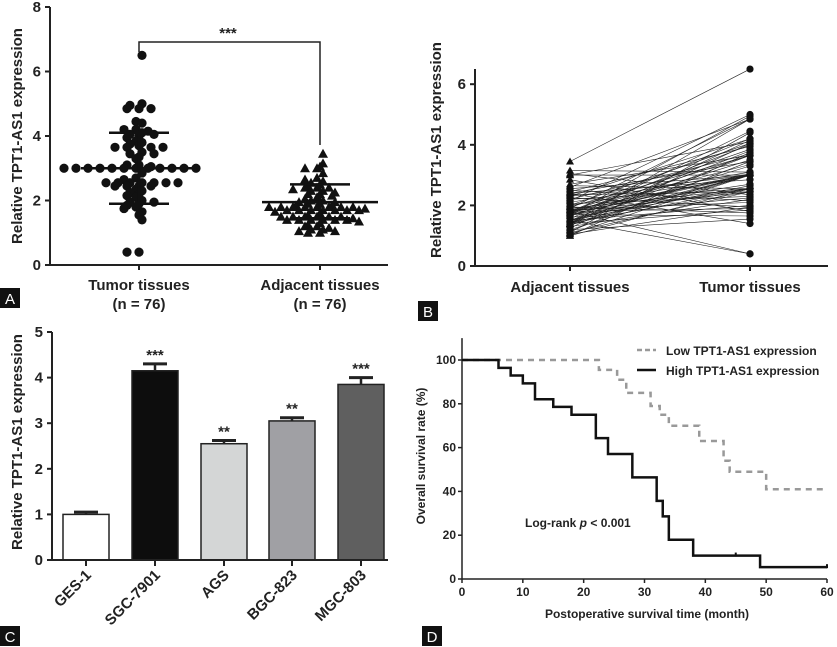 The width and height of the screenshot is (837, 647). What do you see at coordinates (766, 592) in the screenshot?
I see `panel-d-xtick-label: 50` at bounding box center [766, 592].